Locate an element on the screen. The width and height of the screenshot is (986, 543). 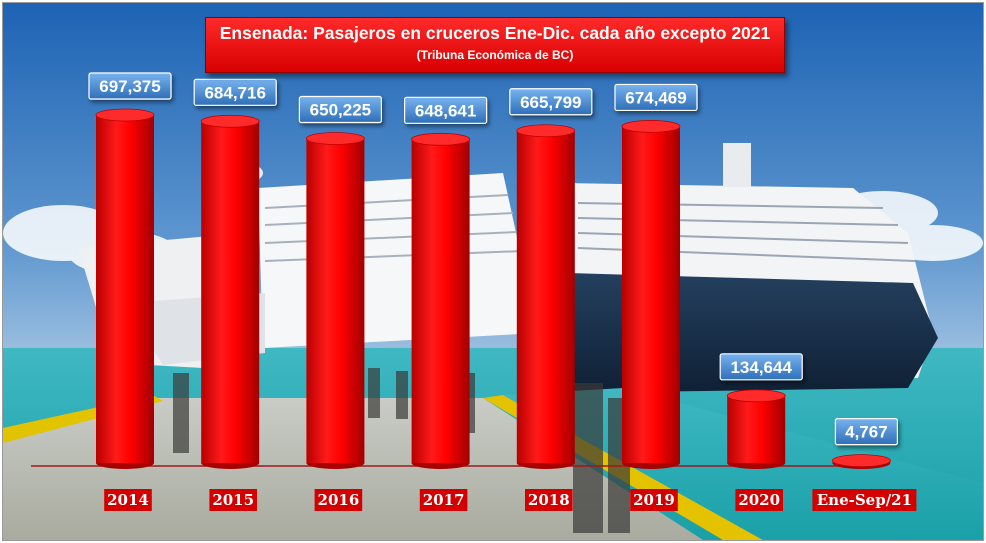
value-label-text: 4,767 is located at coordinates (866, 432).